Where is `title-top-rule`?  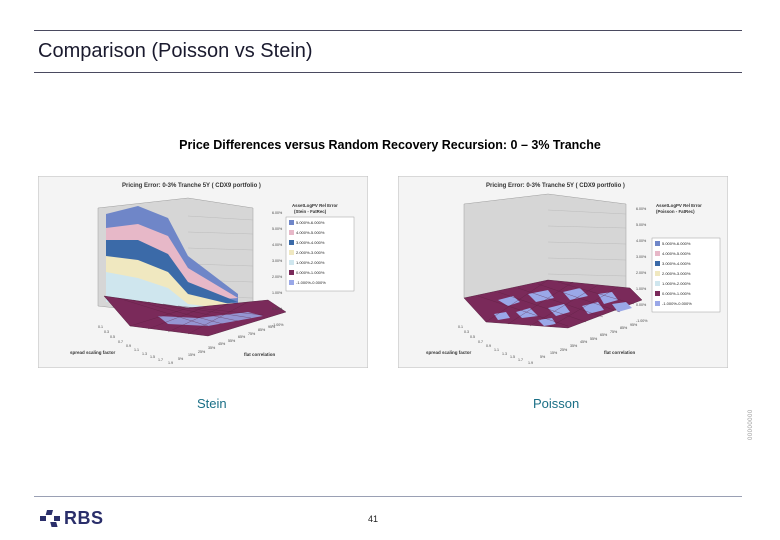 title-top-rule is located at coordinates (388, 30).